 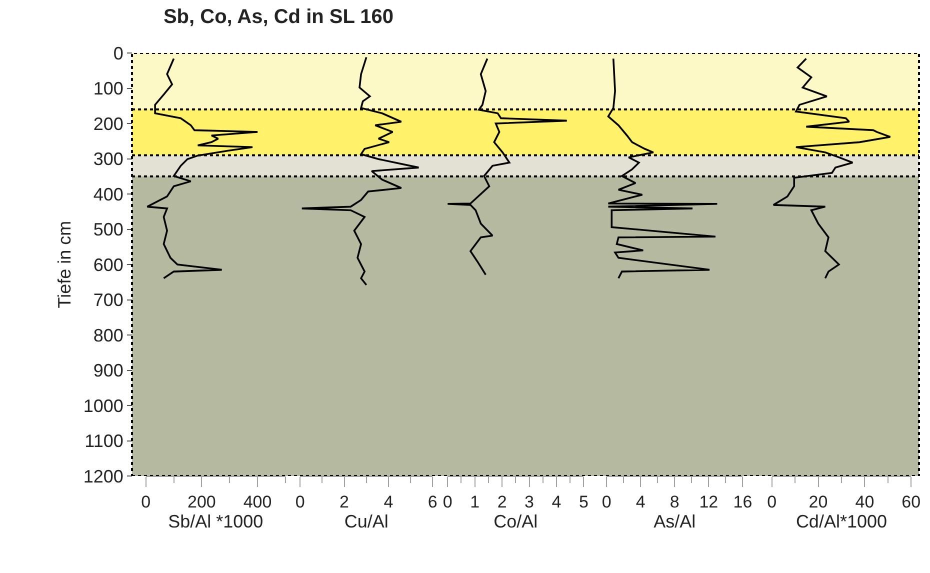 What do you see at coordinates (516, 522) in the screenshot?
I see `x-axis-title: Co/Al` at bounding box center [516, 522].